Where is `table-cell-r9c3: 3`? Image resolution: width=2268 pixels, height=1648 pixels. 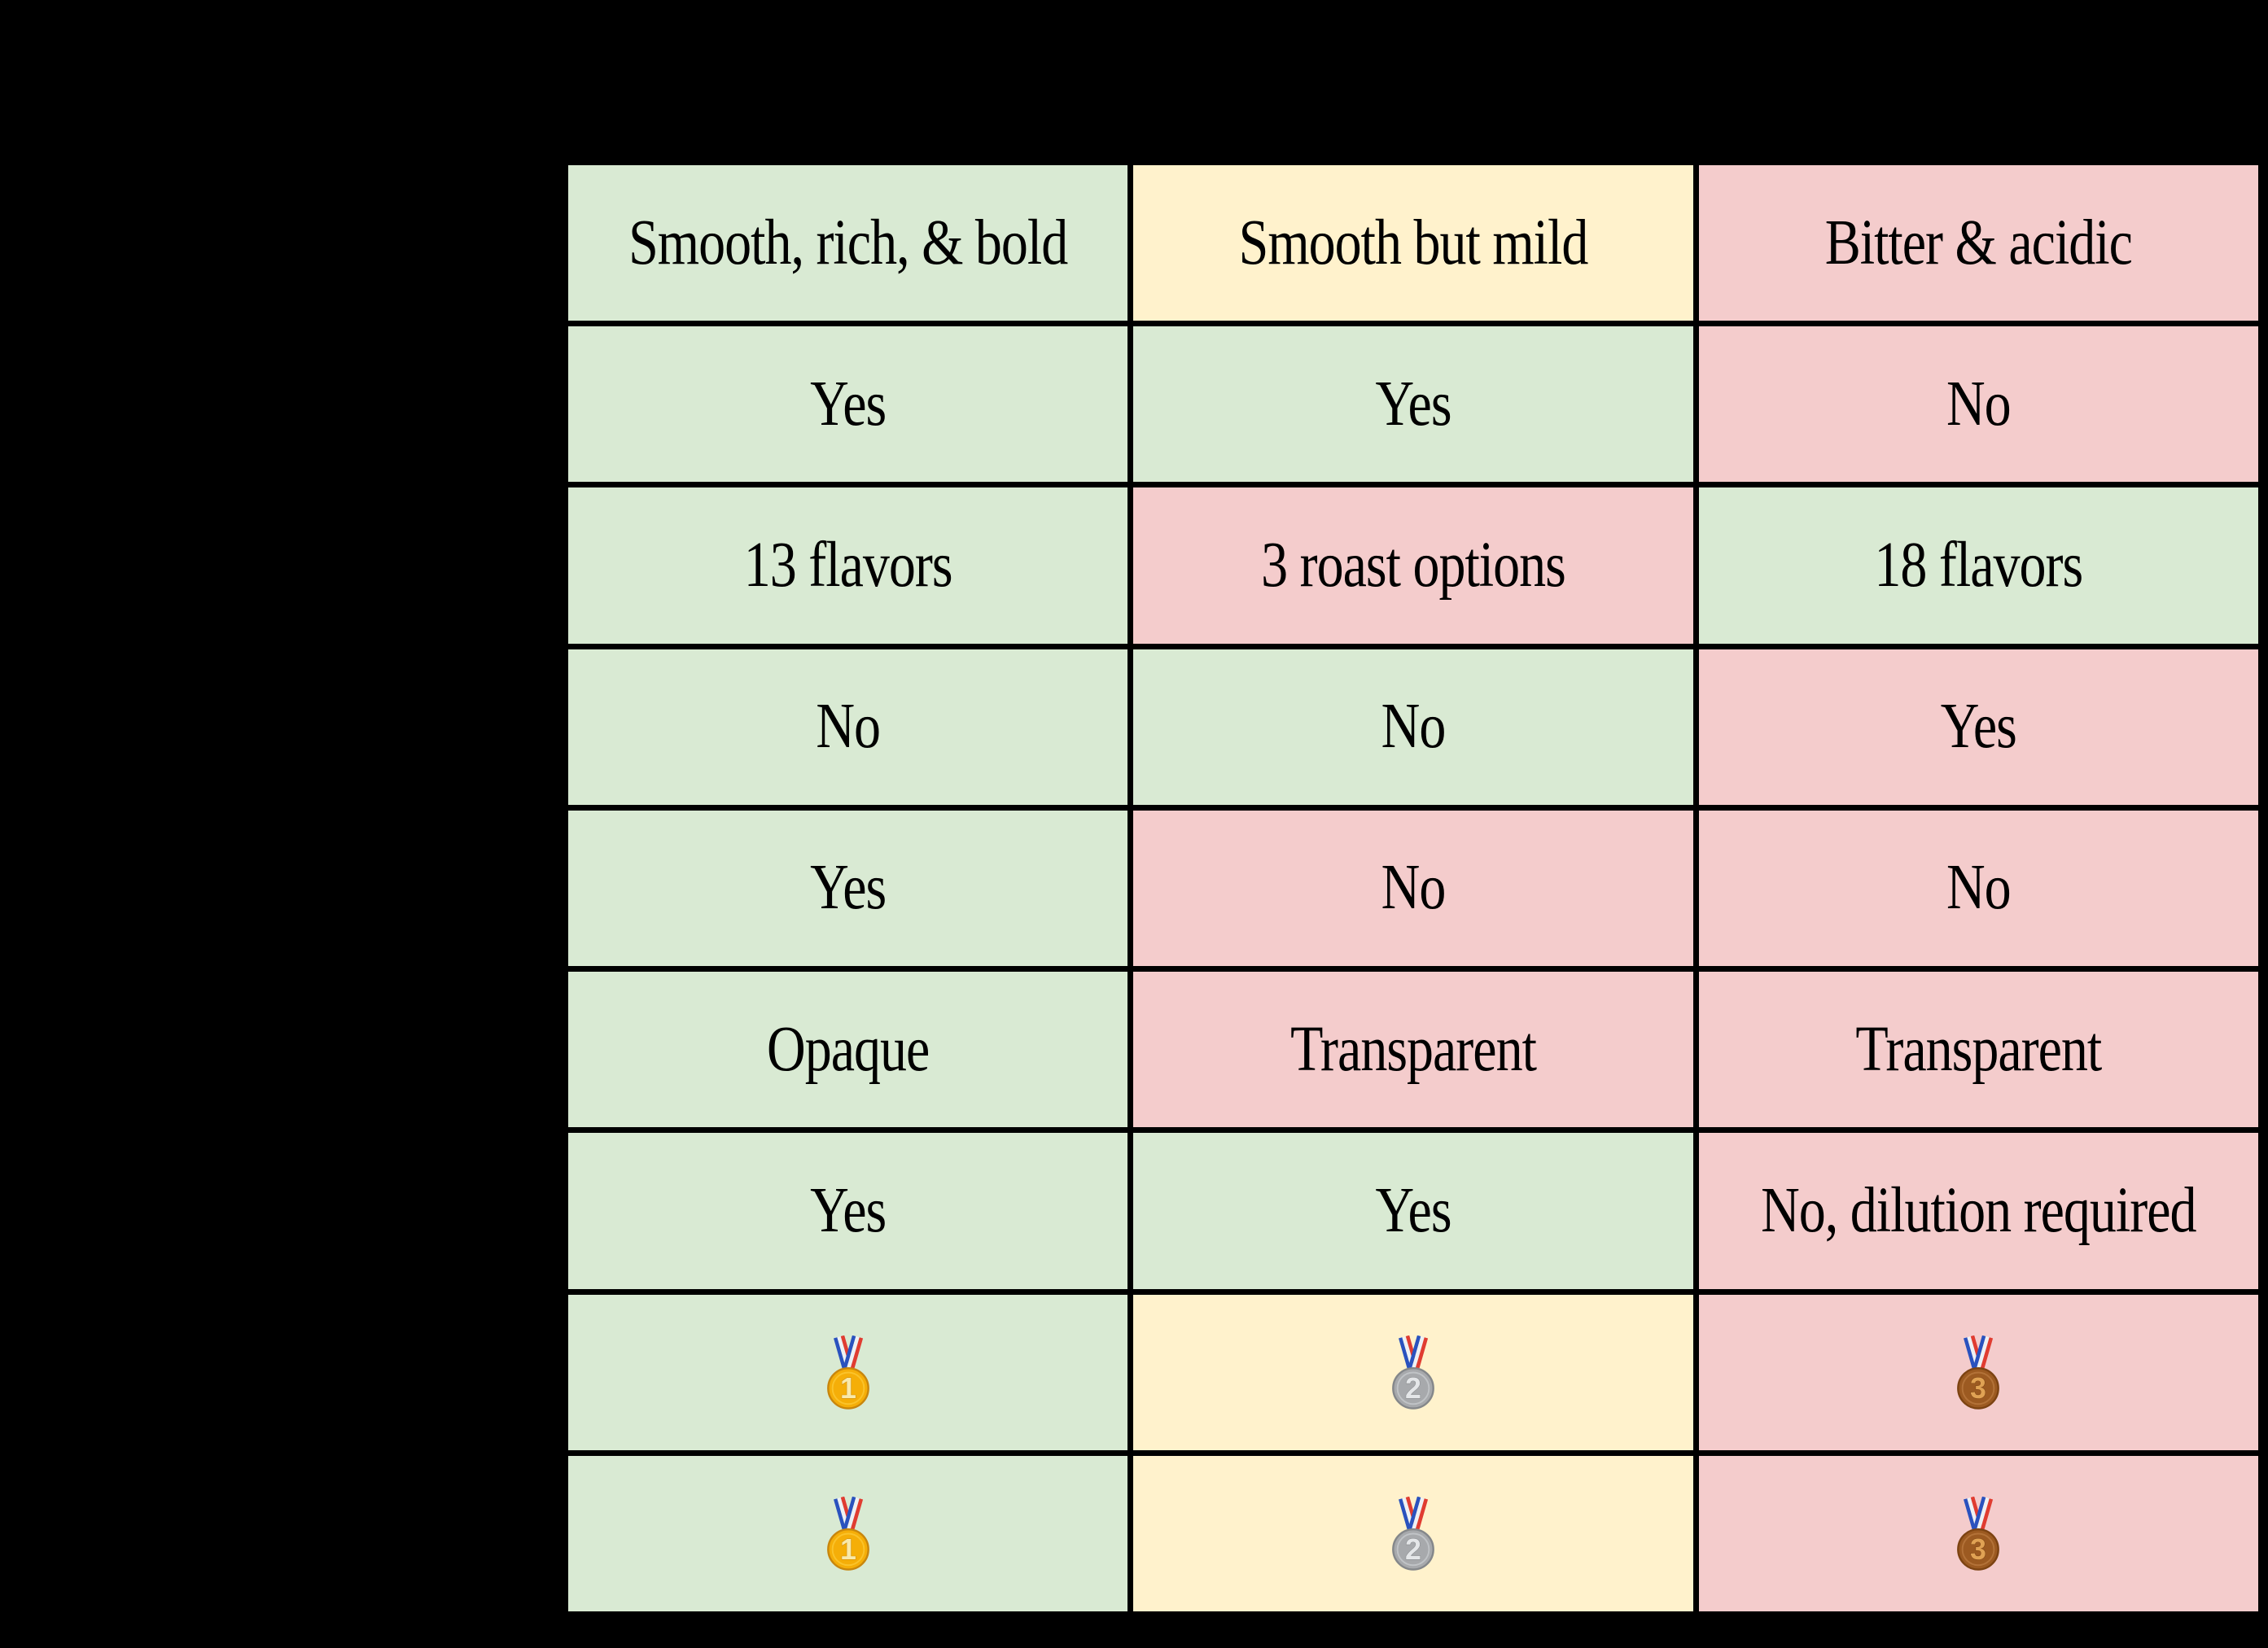 table-cell-r9c3: 3 is located at coordinates (1978, 1533).